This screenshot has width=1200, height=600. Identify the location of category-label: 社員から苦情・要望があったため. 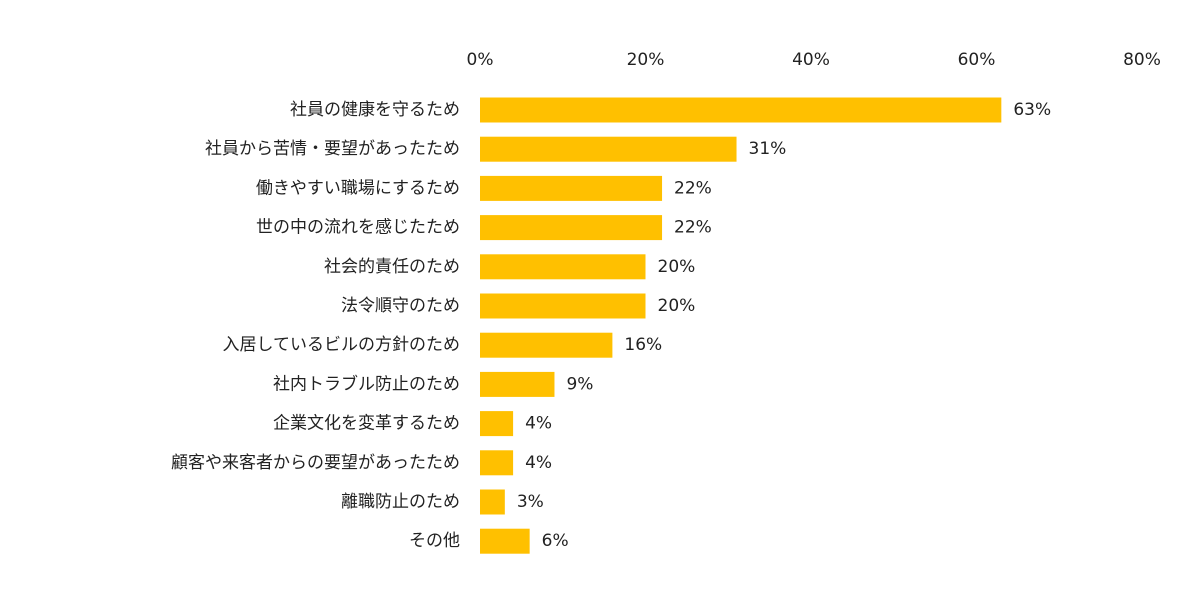
(332, 149).